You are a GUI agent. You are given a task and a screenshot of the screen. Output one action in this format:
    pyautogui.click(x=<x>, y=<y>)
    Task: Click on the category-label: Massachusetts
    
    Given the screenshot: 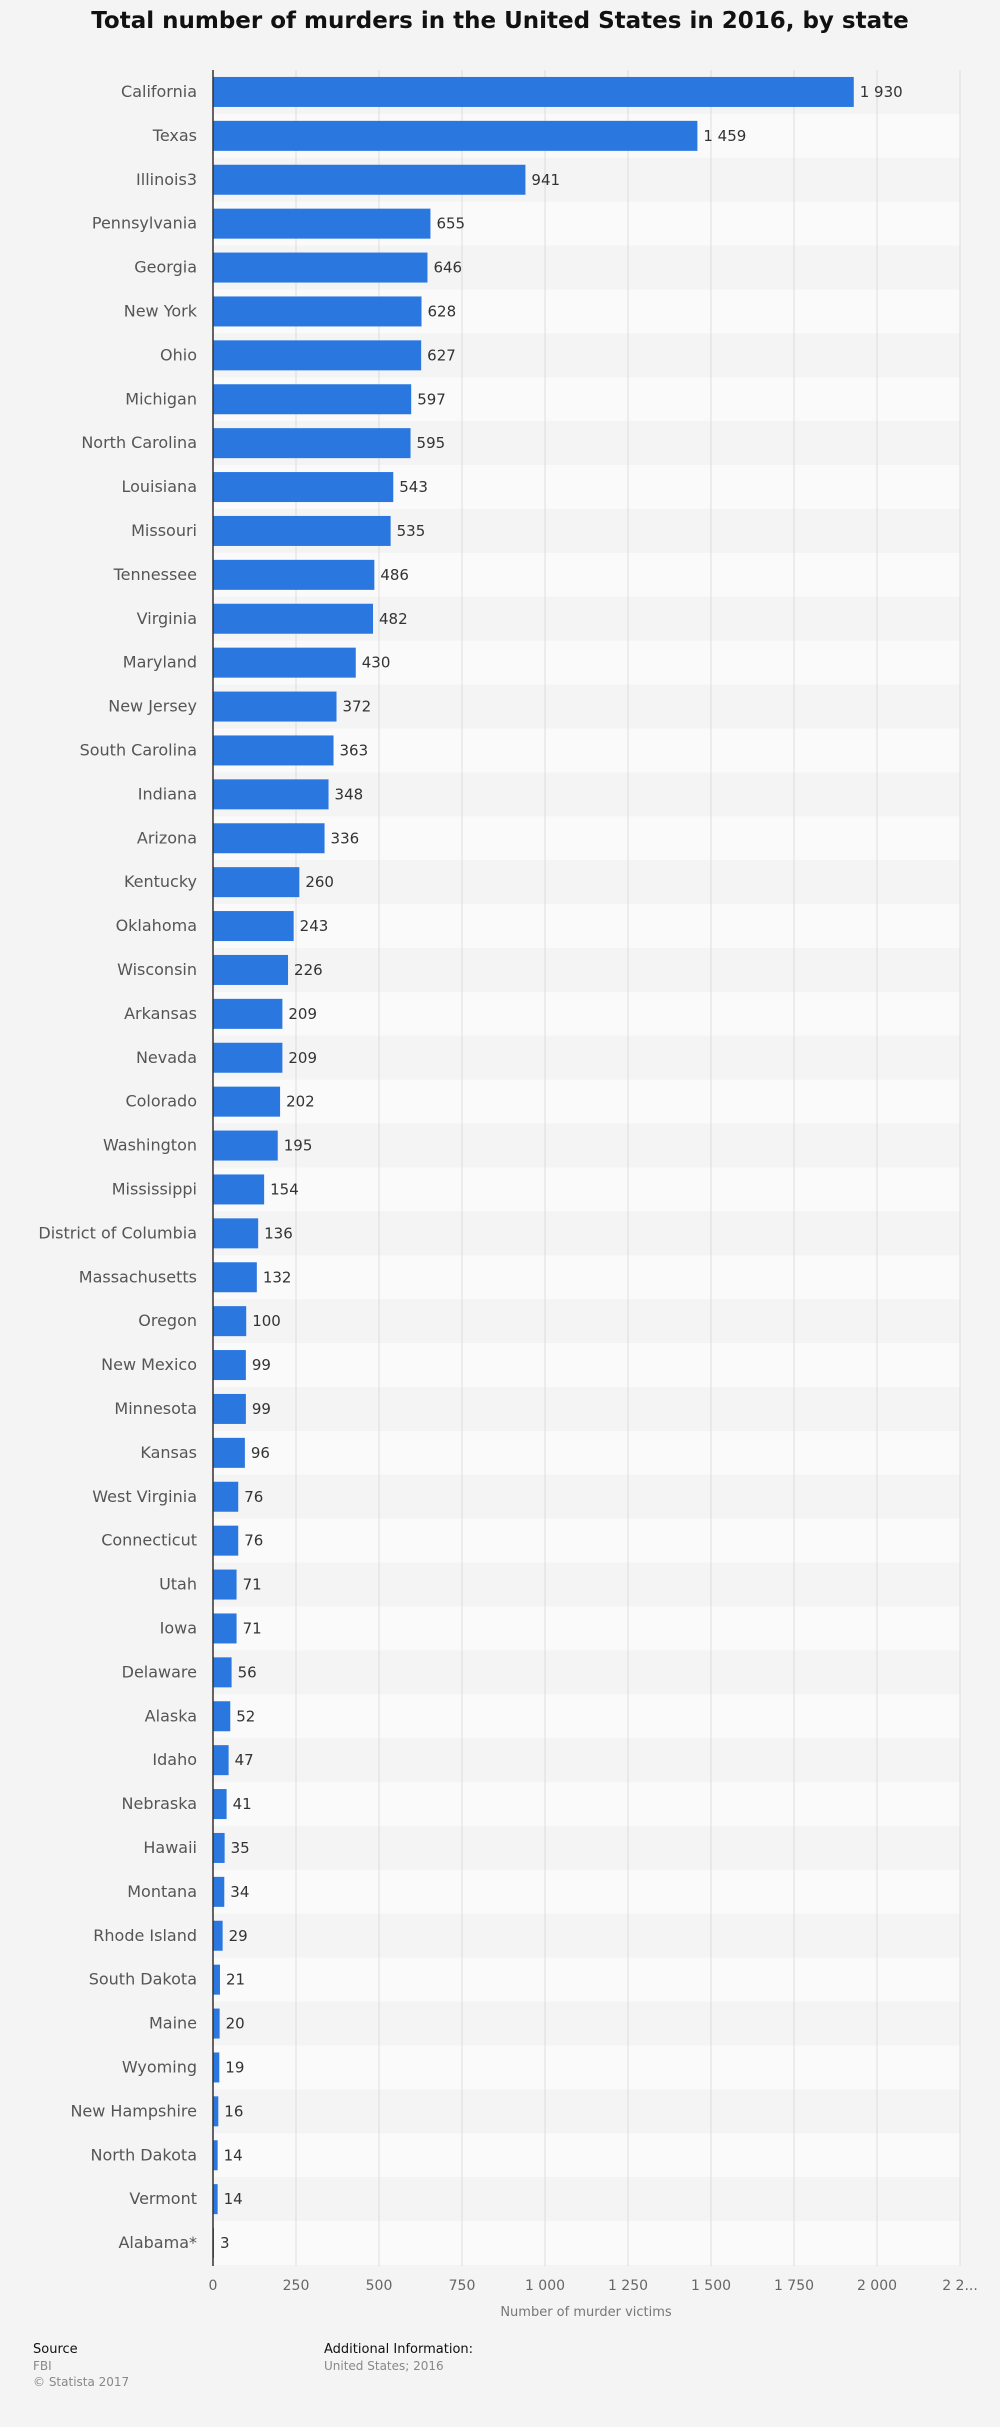 What is the action you would take?
    pyautogui.click(x=138, y=1276)
    